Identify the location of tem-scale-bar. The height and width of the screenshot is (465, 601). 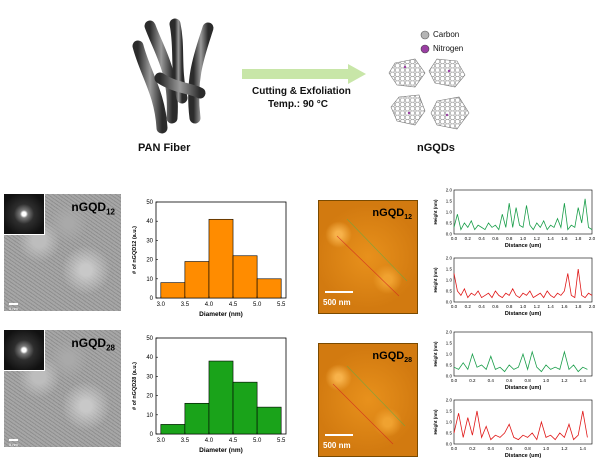
(13, 440).